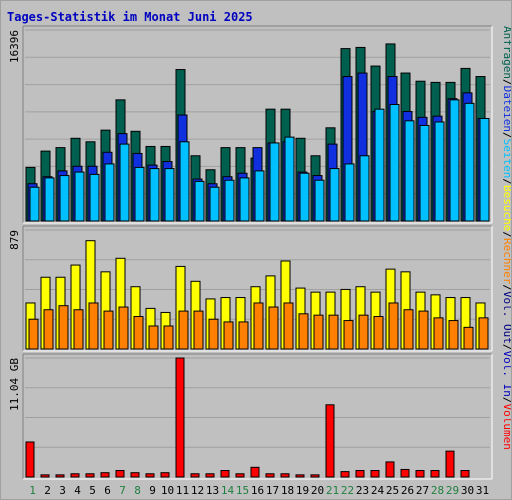  I want to click on x-tick-label: 23, so click(362, 490).